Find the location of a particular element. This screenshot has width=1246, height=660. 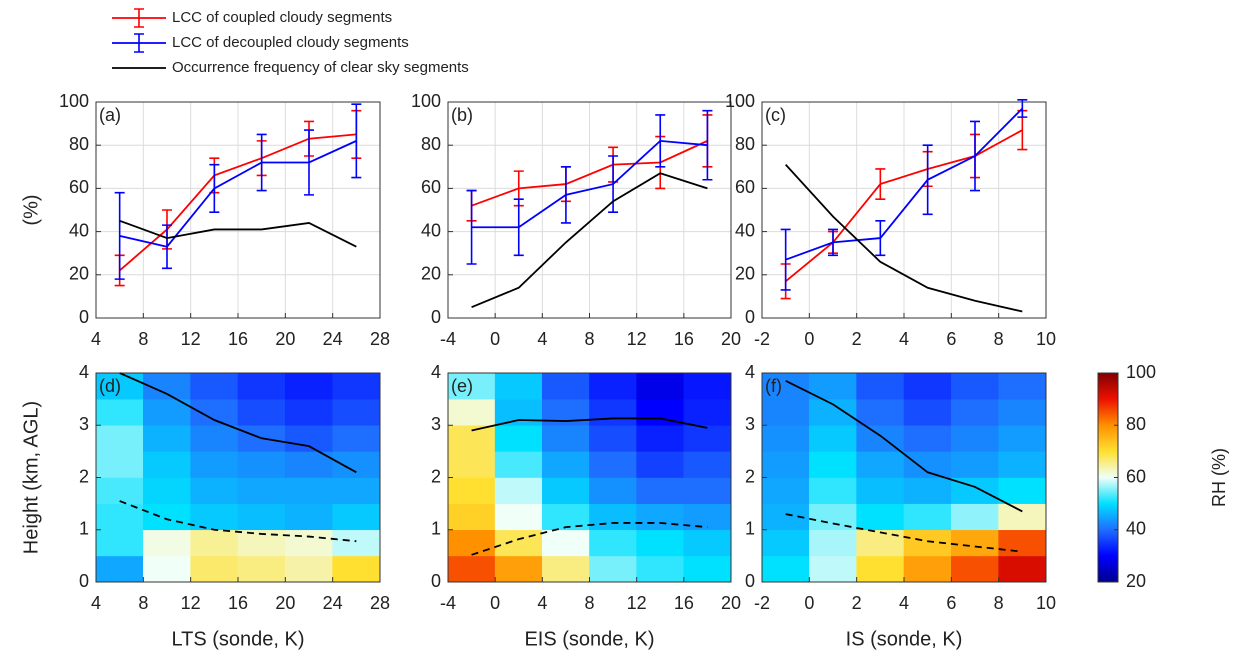

colorbar-tick-label: 40 is located at coordinates (1136, 529).